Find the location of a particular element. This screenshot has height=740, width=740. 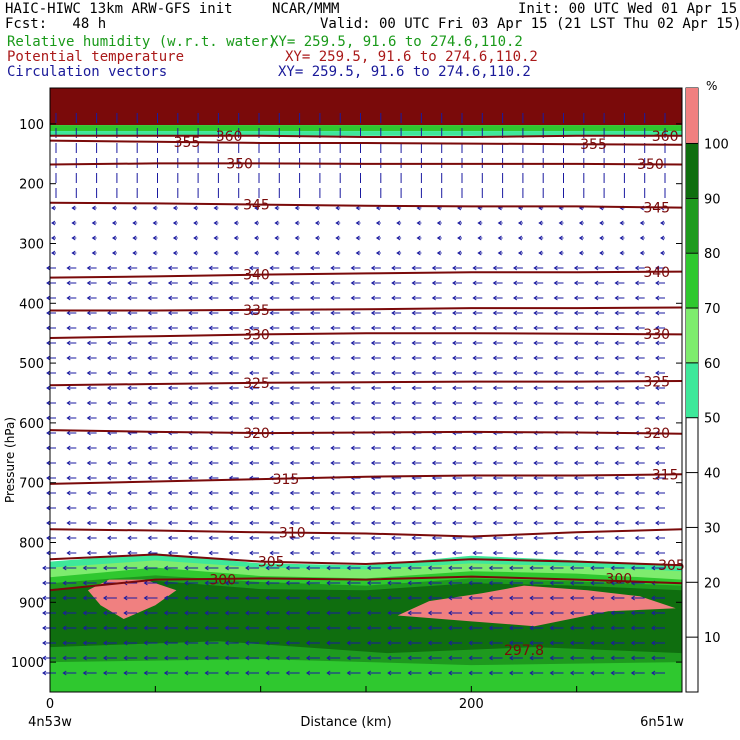

colorbar-label: 10 is located at coordinates (712, 638).